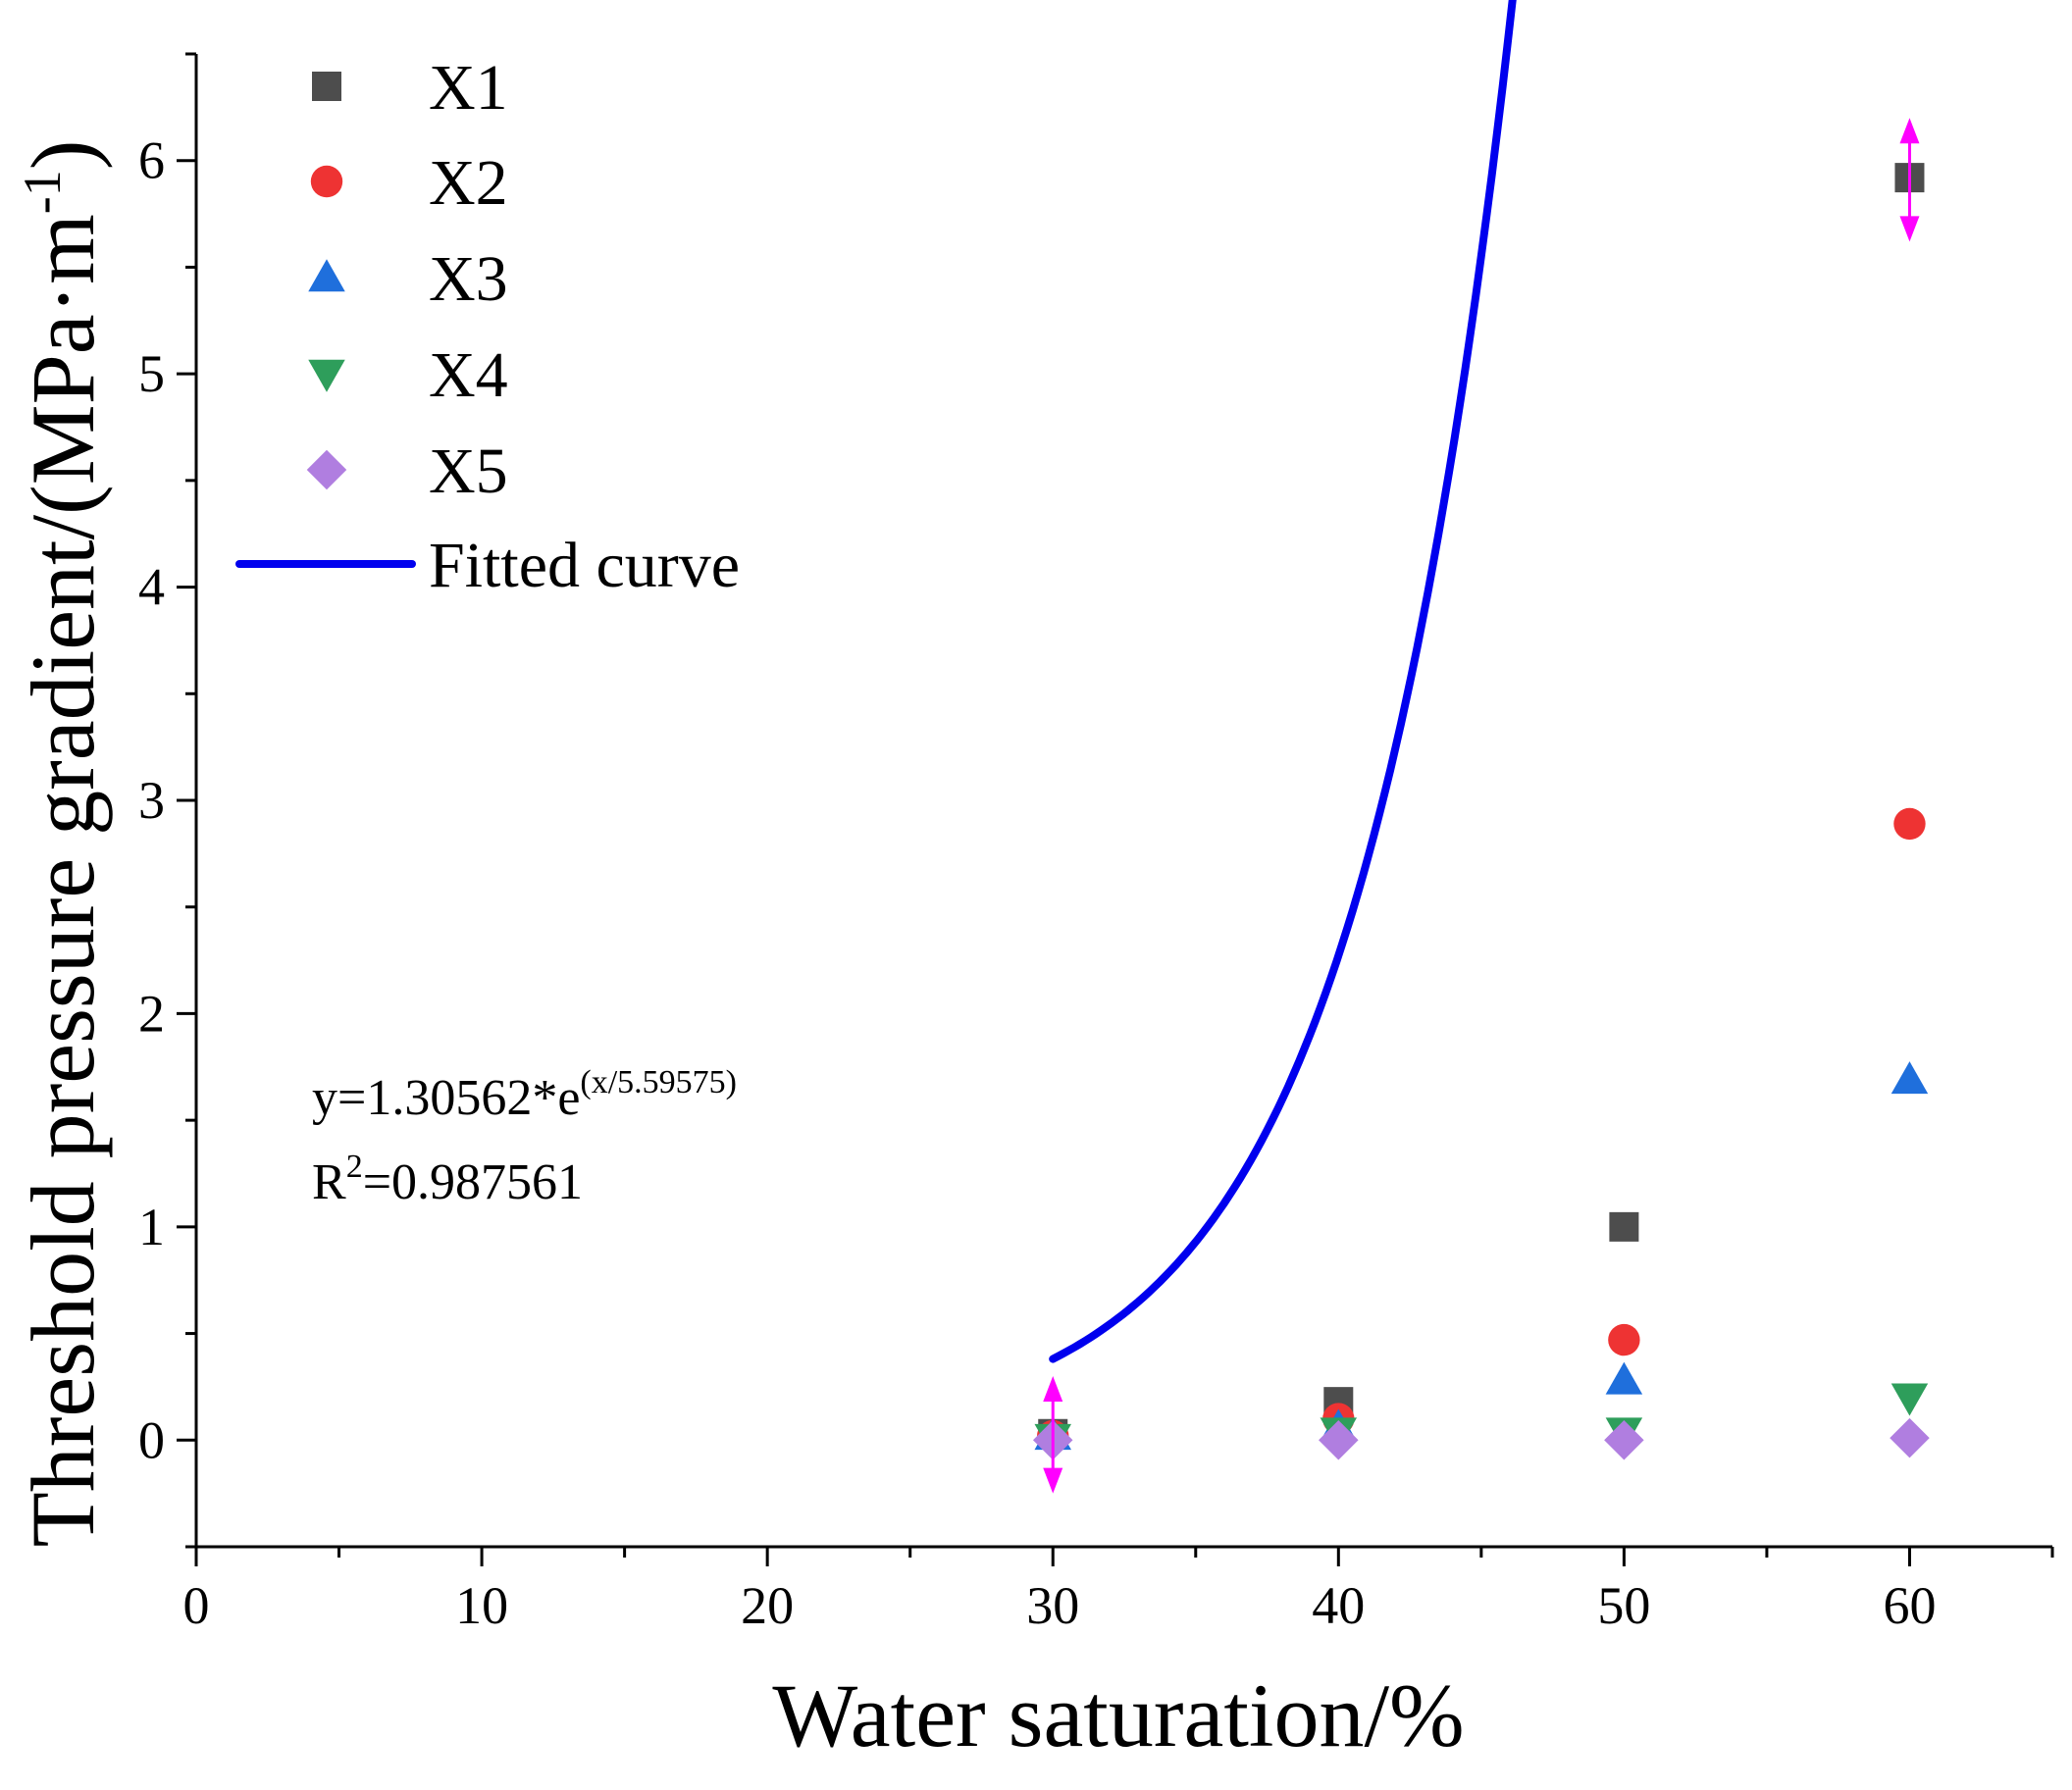 Image resolution: width=2072 pixels, height=1790 pixels. Describe the element at coordinates (473, 1182) in the screenshot. I see `fit-r2-value: =0.987561` at that location.